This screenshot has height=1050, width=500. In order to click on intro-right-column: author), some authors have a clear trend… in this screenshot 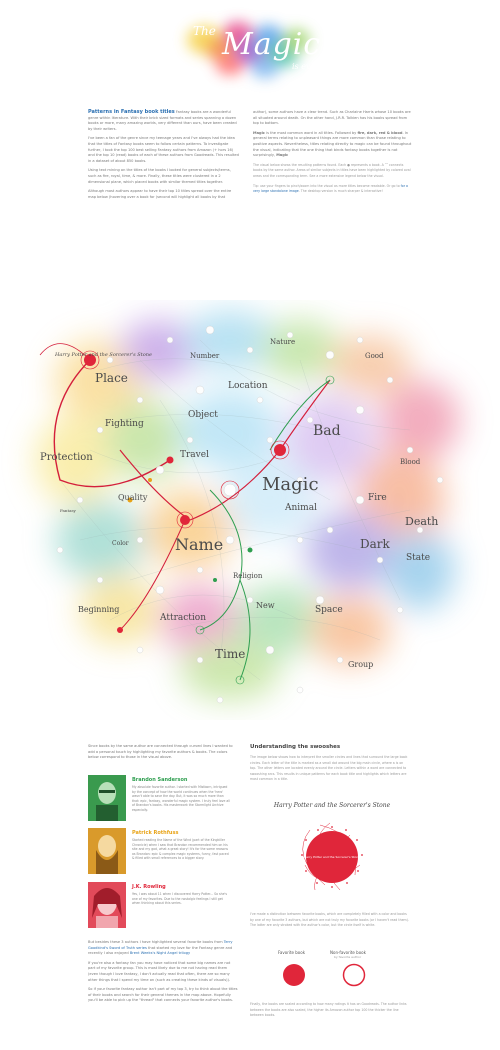, I will do `click(333, 154)`.